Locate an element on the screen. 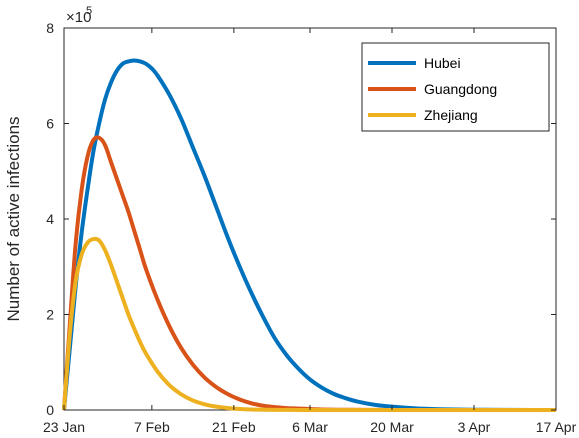 The height and width of the screenshot is (438, 579). legend-label: Zhejiang is located at coordinates (451, 115).